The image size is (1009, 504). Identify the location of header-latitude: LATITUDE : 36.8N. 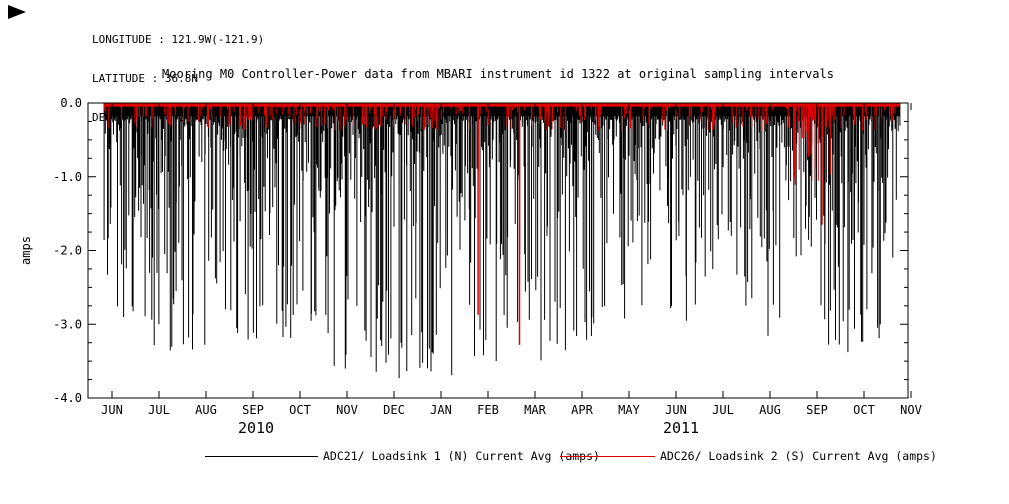
(145, 78).